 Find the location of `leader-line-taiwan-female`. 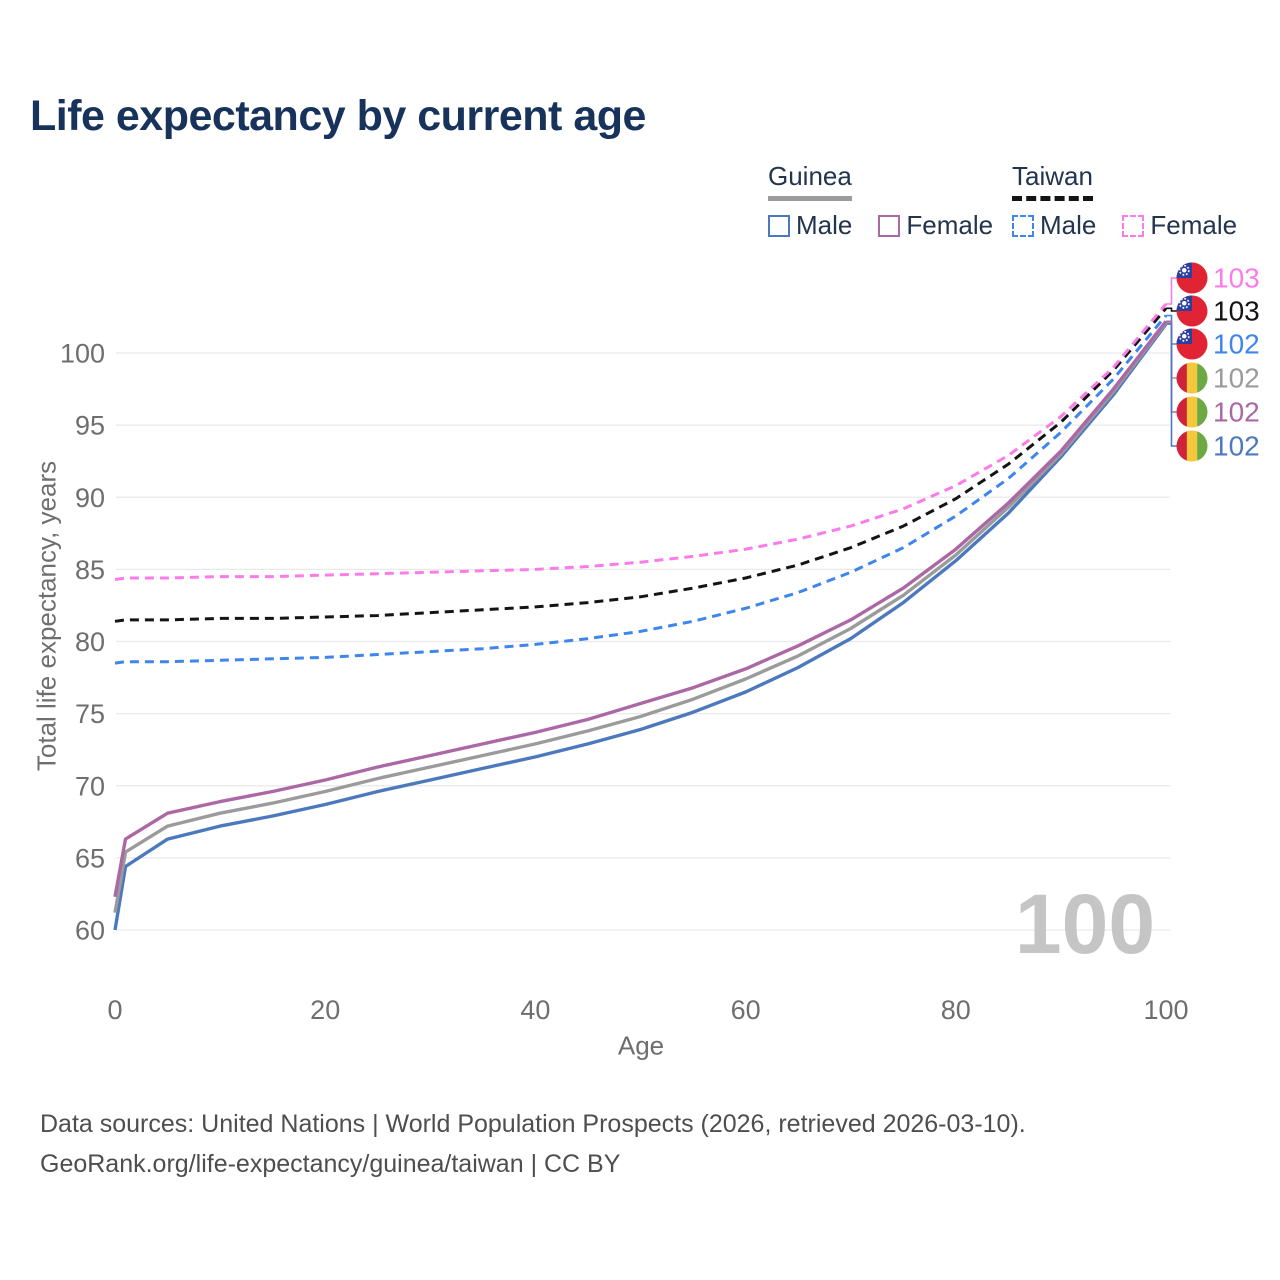

leader-line-taiwan-female is located at coordinates (1171, 291).